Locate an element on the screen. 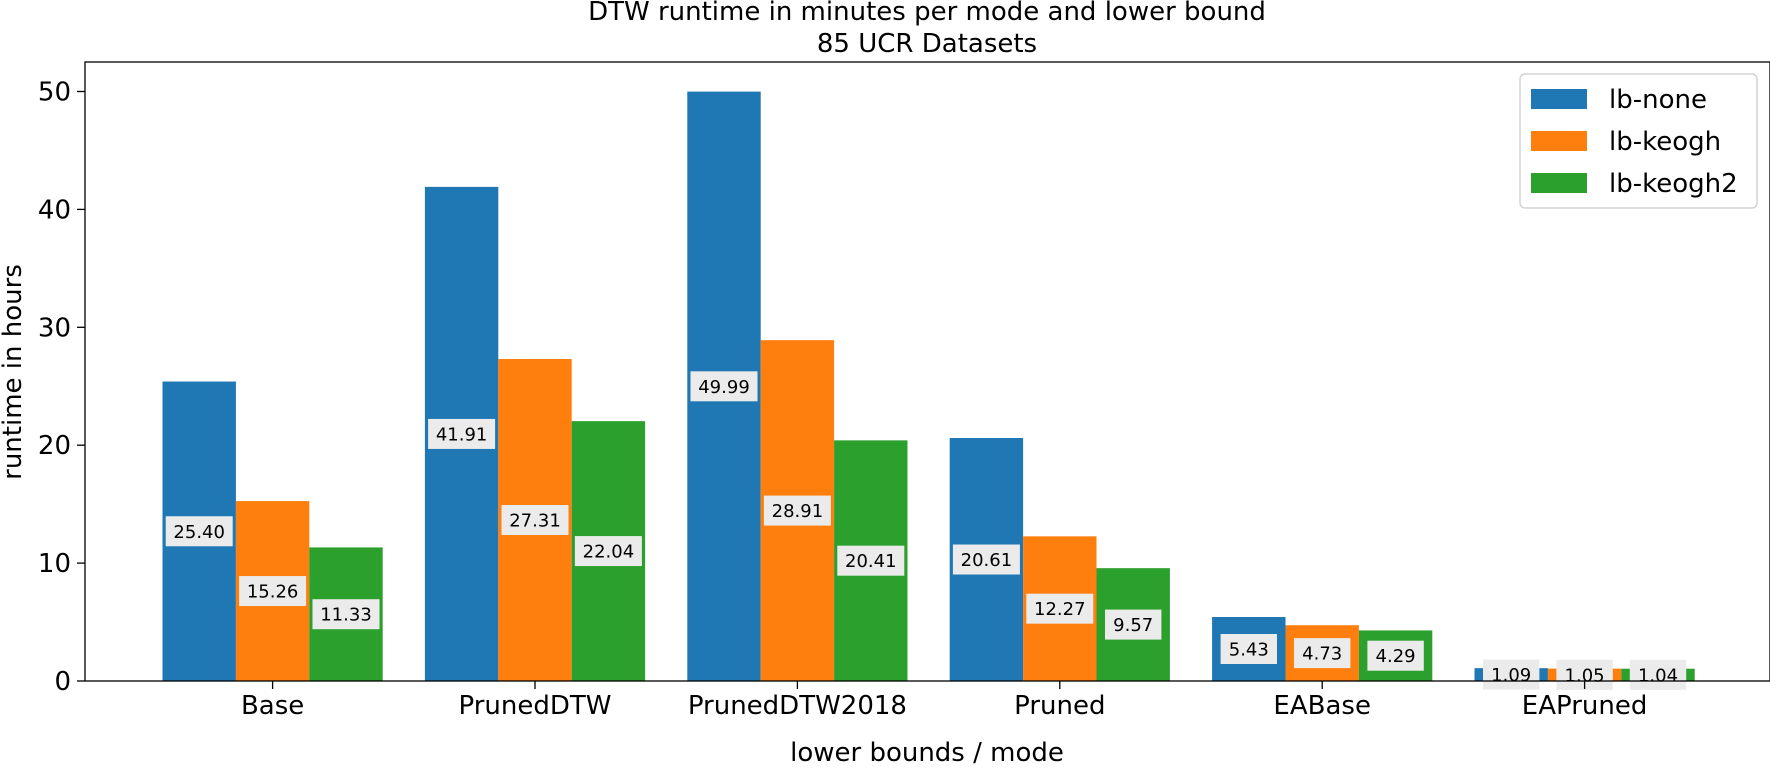 The width and height of the screenshot is (1770, 769). value-label: 22.04 is located at coordinates (608, 551).